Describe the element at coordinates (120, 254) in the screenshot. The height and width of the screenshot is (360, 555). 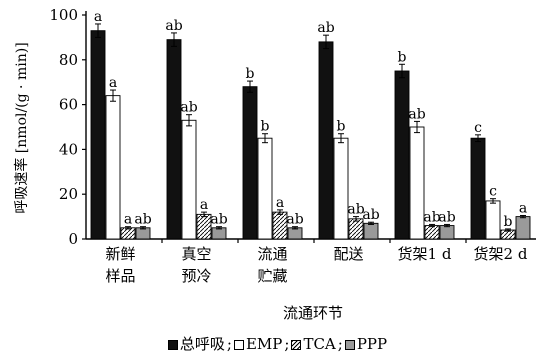
I see `x-tick-label: 新鲜` at that location.